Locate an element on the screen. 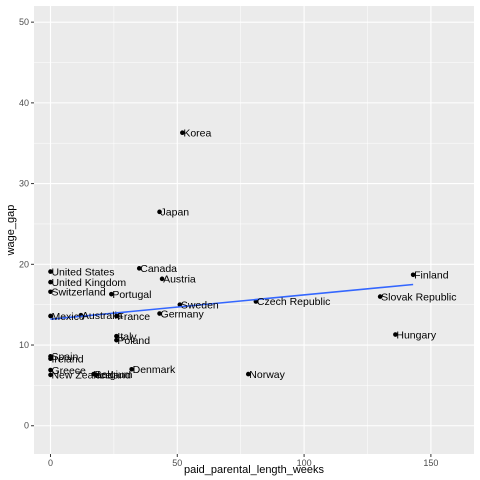  point-label-10: Czech Republic is located at coordinates (294, 302).